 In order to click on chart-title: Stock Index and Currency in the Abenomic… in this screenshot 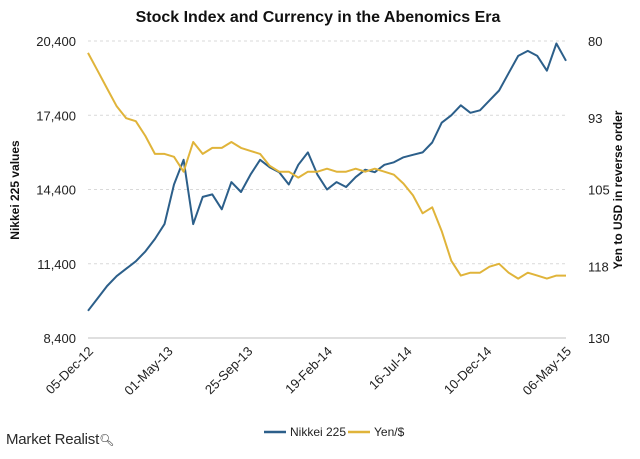, I will do `click(318, 17)`.